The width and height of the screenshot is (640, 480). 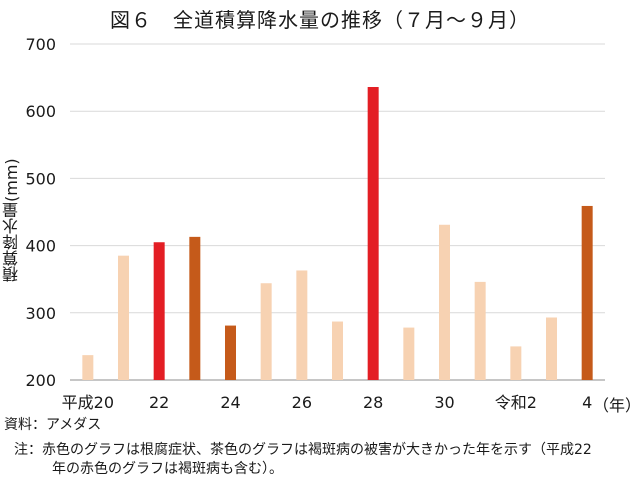 I want to click on x-tick-label: 24, so click(x=230, y=402).